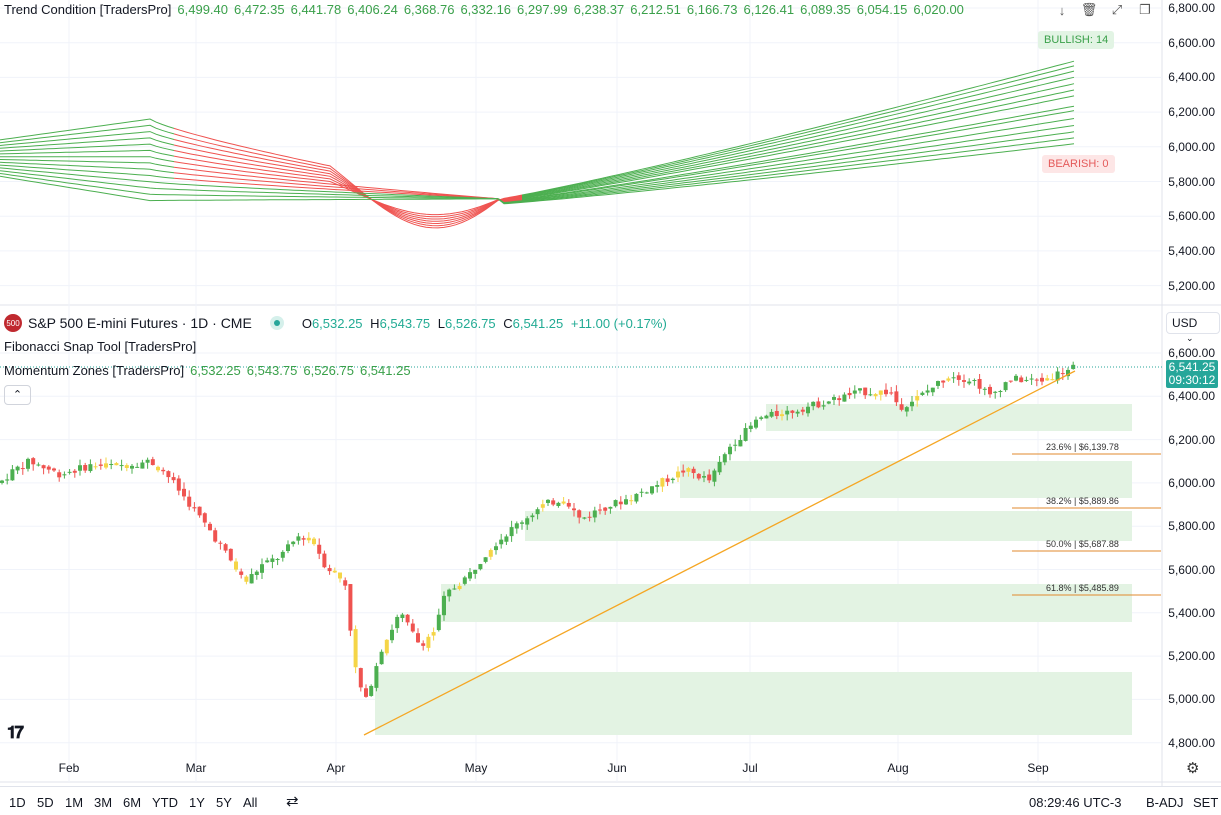  I want to click on timeframe-all-button: All, so click(250, 802).